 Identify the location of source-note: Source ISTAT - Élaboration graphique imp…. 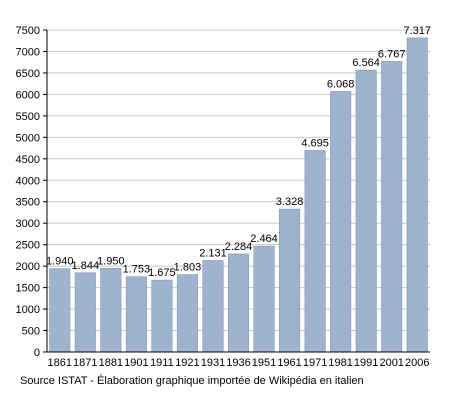
(192, 381).